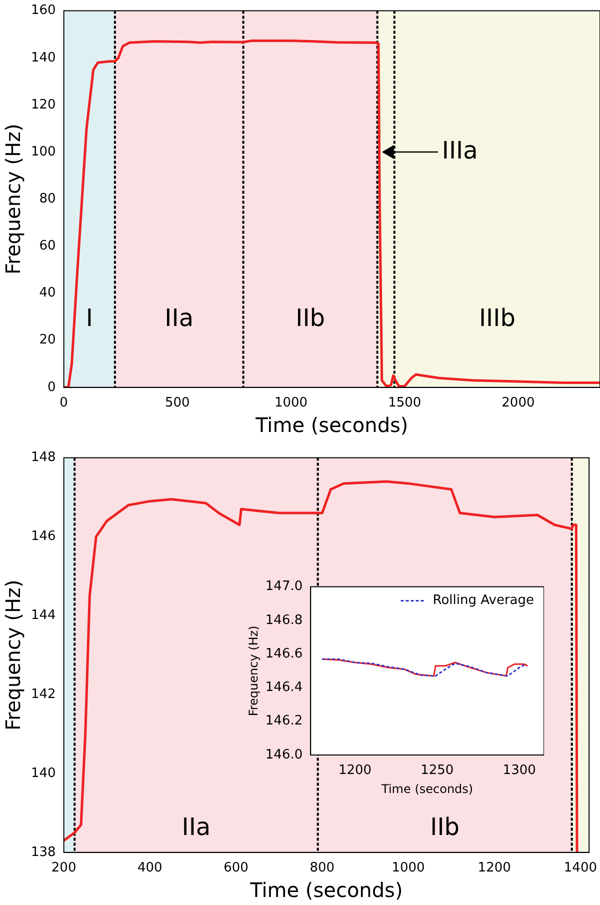  What do you see at coordinates (284, 586) in the screenshot?
I see `y-tick-label: 147.0` at bounding box center [284, 586].